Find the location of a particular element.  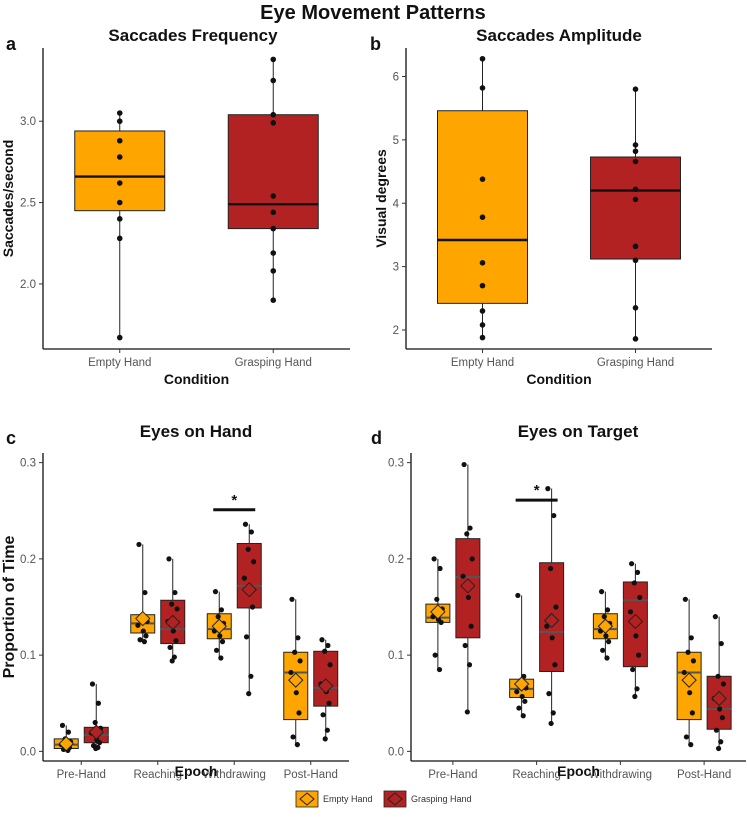

x-tick-label-withdrawing: Withdrawing is located at coordinates (620, 775).